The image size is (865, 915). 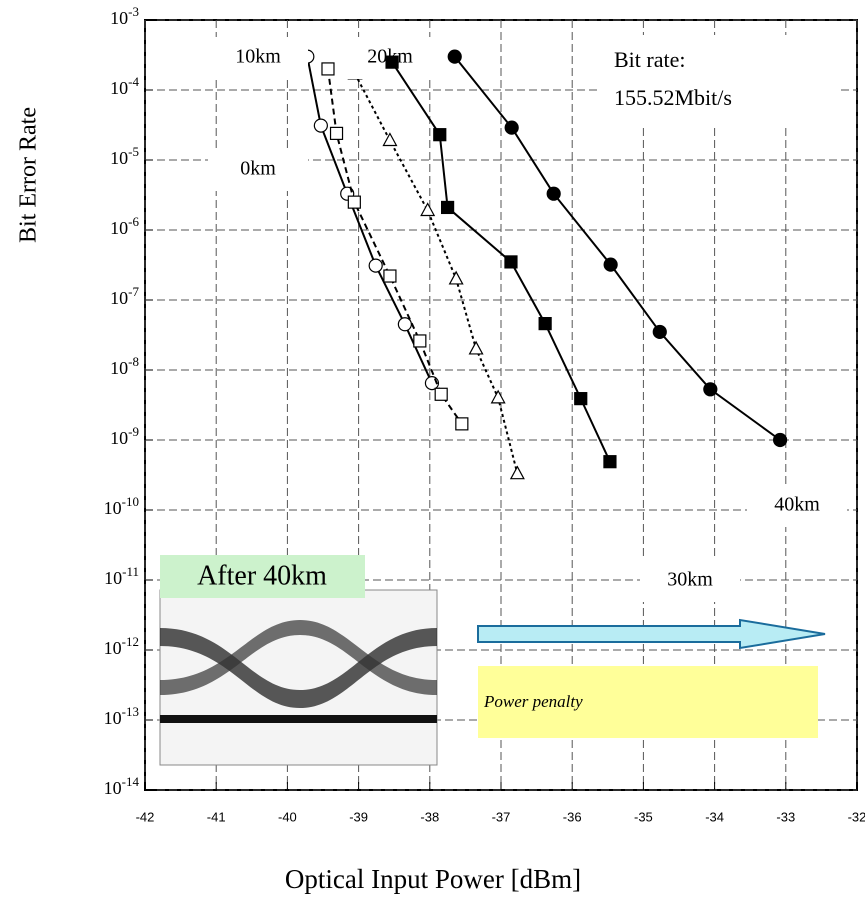 I want to click on x-tick-label: -34, so click(x=714, y=816).